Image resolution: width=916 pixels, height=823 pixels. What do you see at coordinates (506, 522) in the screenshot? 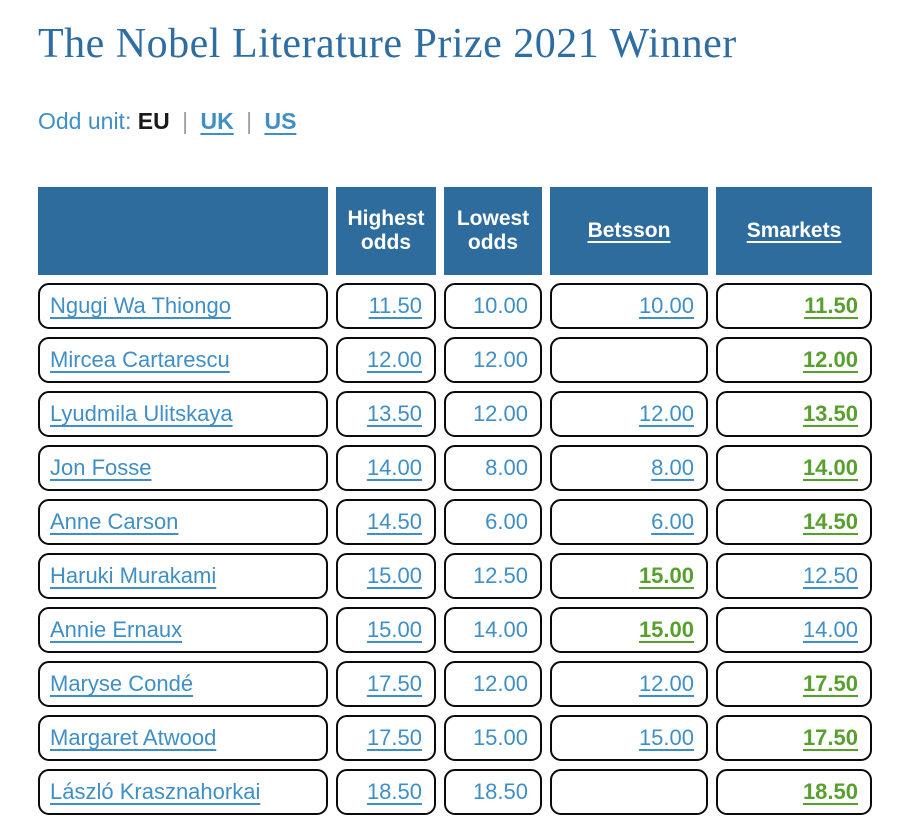
I see `lowest-odds-value: 6.00` at bounding box center [506, 522].